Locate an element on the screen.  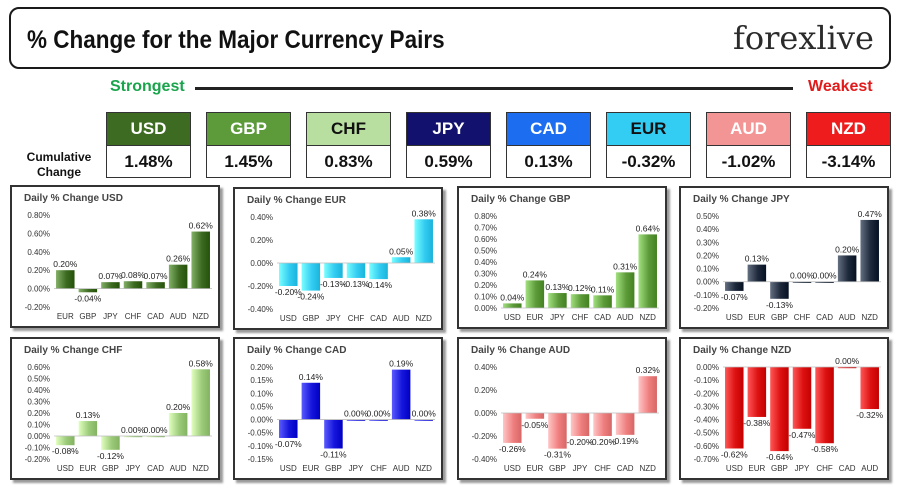
currency-box-cad: CAD is located at coordinates (548, 129).